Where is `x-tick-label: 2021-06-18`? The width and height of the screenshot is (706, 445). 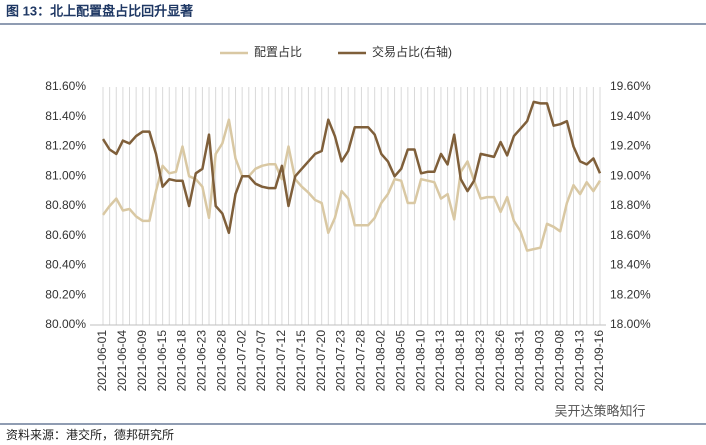 x-tick-label: 2021-06-18 is located at coordinates (182, 361).